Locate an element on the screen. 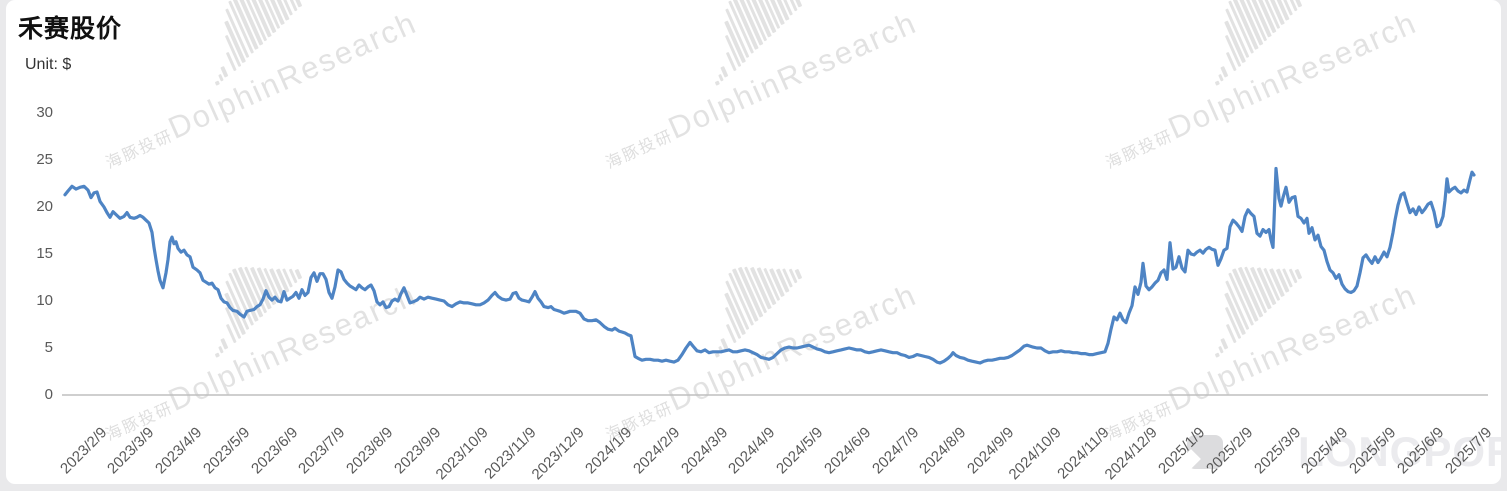  y-axis-tick-label: 5 is located at coordinates (48, 347).